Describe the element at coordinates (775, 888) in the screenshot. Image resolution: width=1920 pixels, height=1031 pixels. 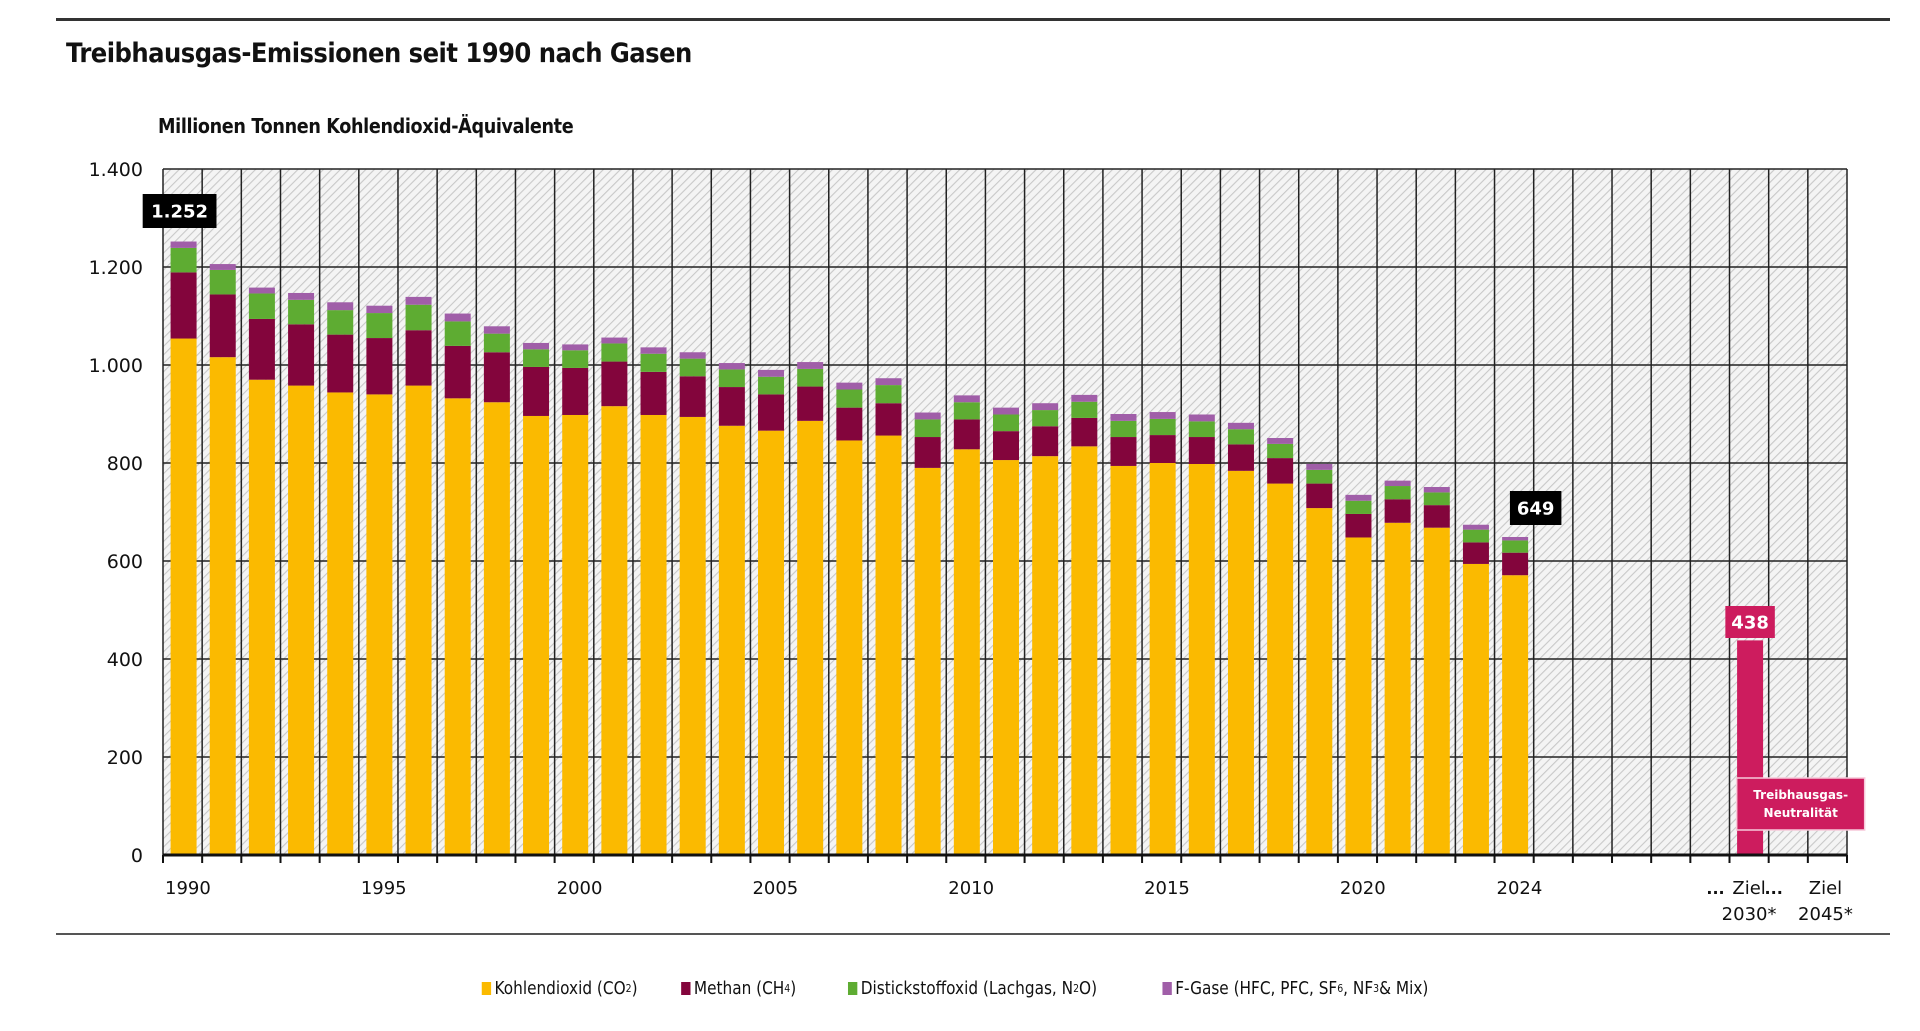
I see `x-tick-label: 2005` at that location.